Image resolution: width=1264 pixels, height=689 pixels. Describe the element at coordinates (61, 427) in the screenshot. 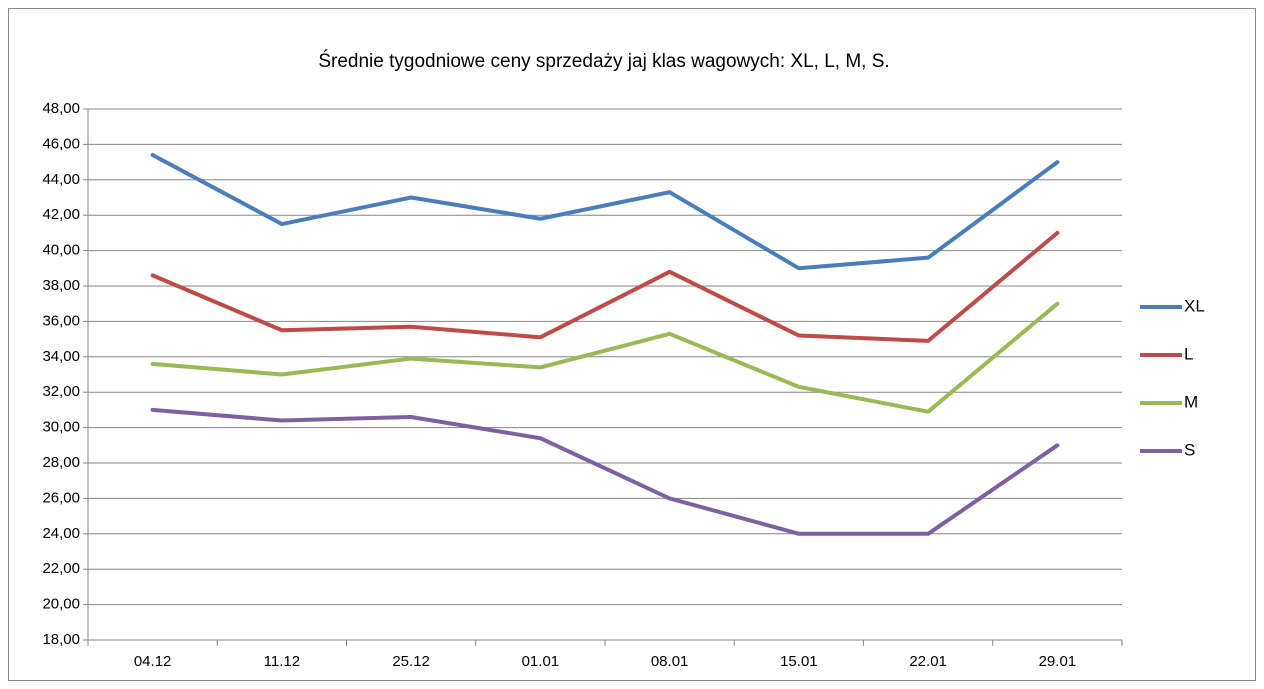

I see `y-tick-label: 30,00` at that location.